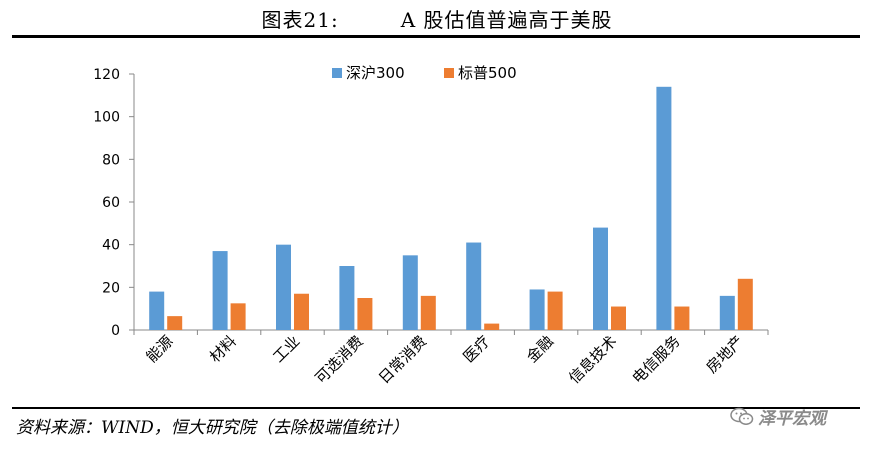 Image resolution: width=874 pixels, height=454 pixels. Describe the element at coordinates (160, 349) in the screenshot. I see `x-category-label: 能源` at that location.